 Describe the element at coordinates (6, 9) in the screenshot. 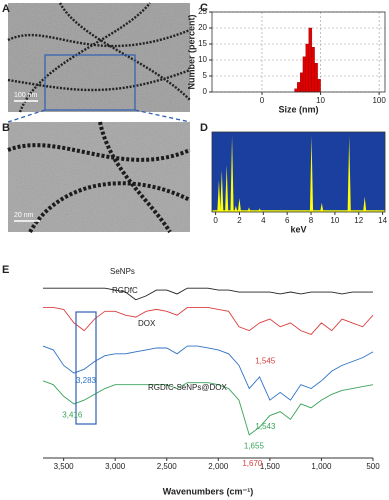

I see `panel-label: A` at that location.